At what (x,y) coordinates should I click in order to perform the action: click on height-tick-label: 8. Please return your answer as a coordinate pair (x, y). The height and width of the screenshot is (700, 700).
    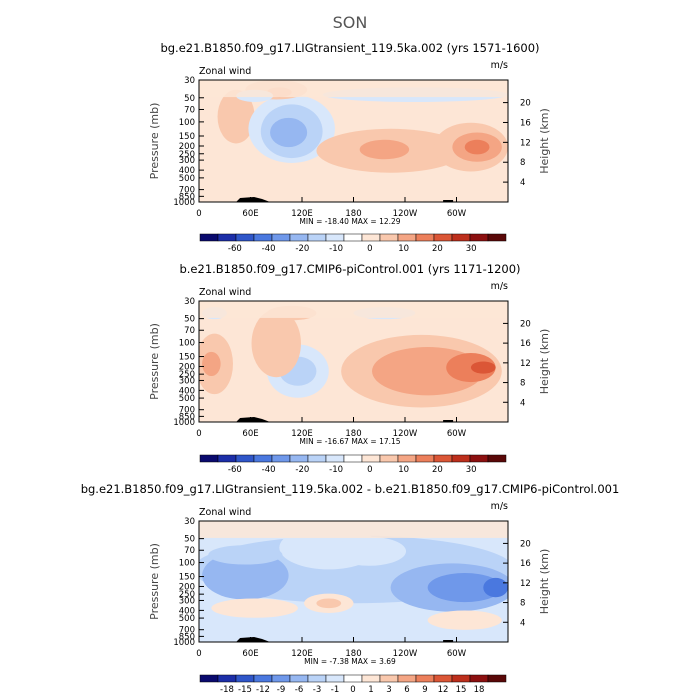
    Looking at the image, I should click on (522, 384).